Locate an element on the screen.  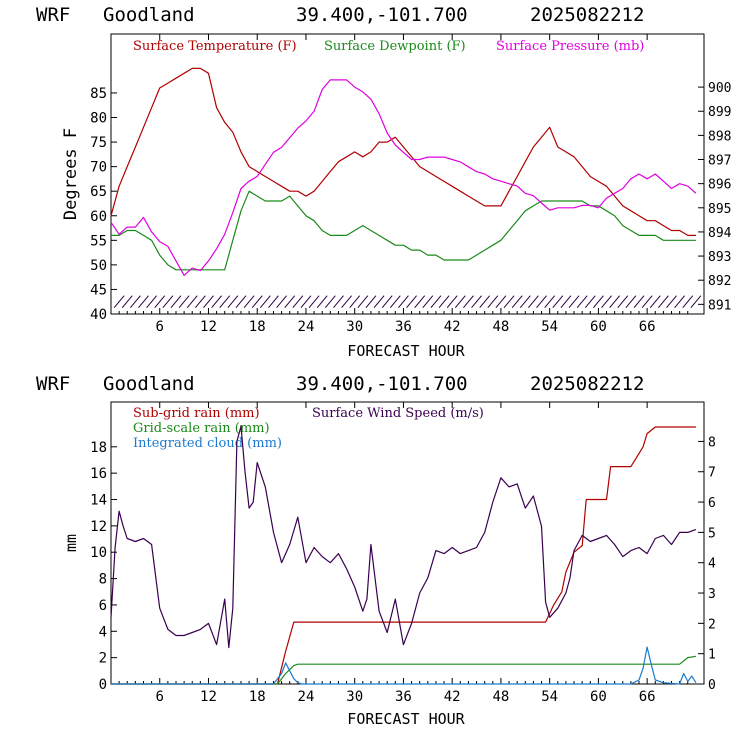
y2-tick-label: 894 is located at coordinates (720, 233).